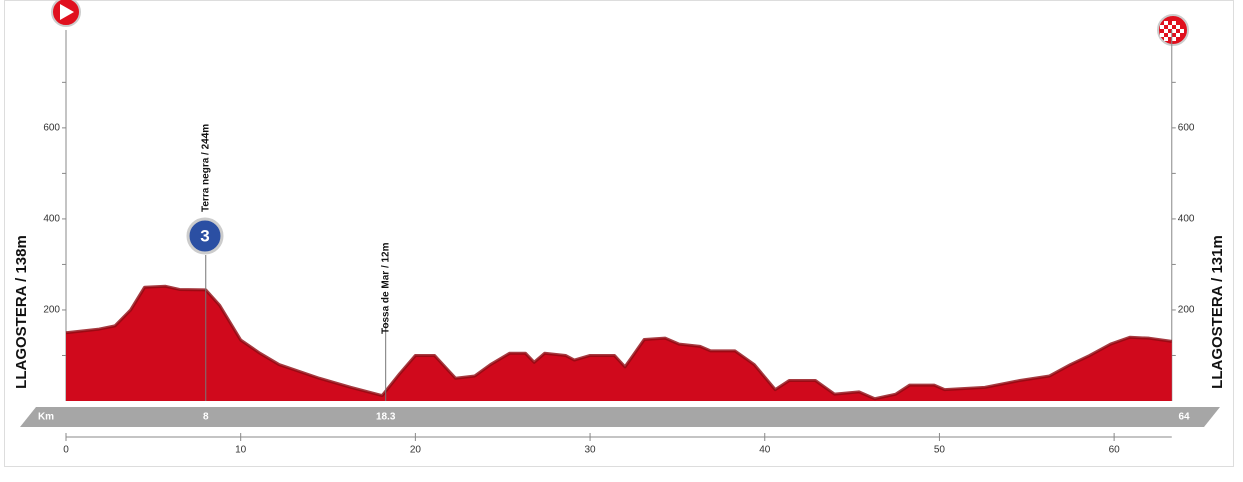 Image resolution: width=1243 pixels, height=482 pixels. Describe the element at coordinates (1173, 30) in the screenshot. I see `finish-icon` at that location.